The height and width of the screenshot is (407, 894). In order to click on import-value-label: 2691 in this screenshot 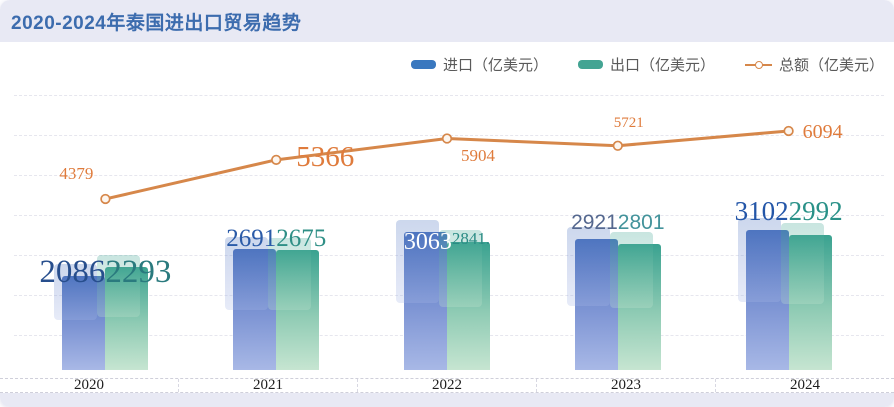, I will do `click(251, 238)`.